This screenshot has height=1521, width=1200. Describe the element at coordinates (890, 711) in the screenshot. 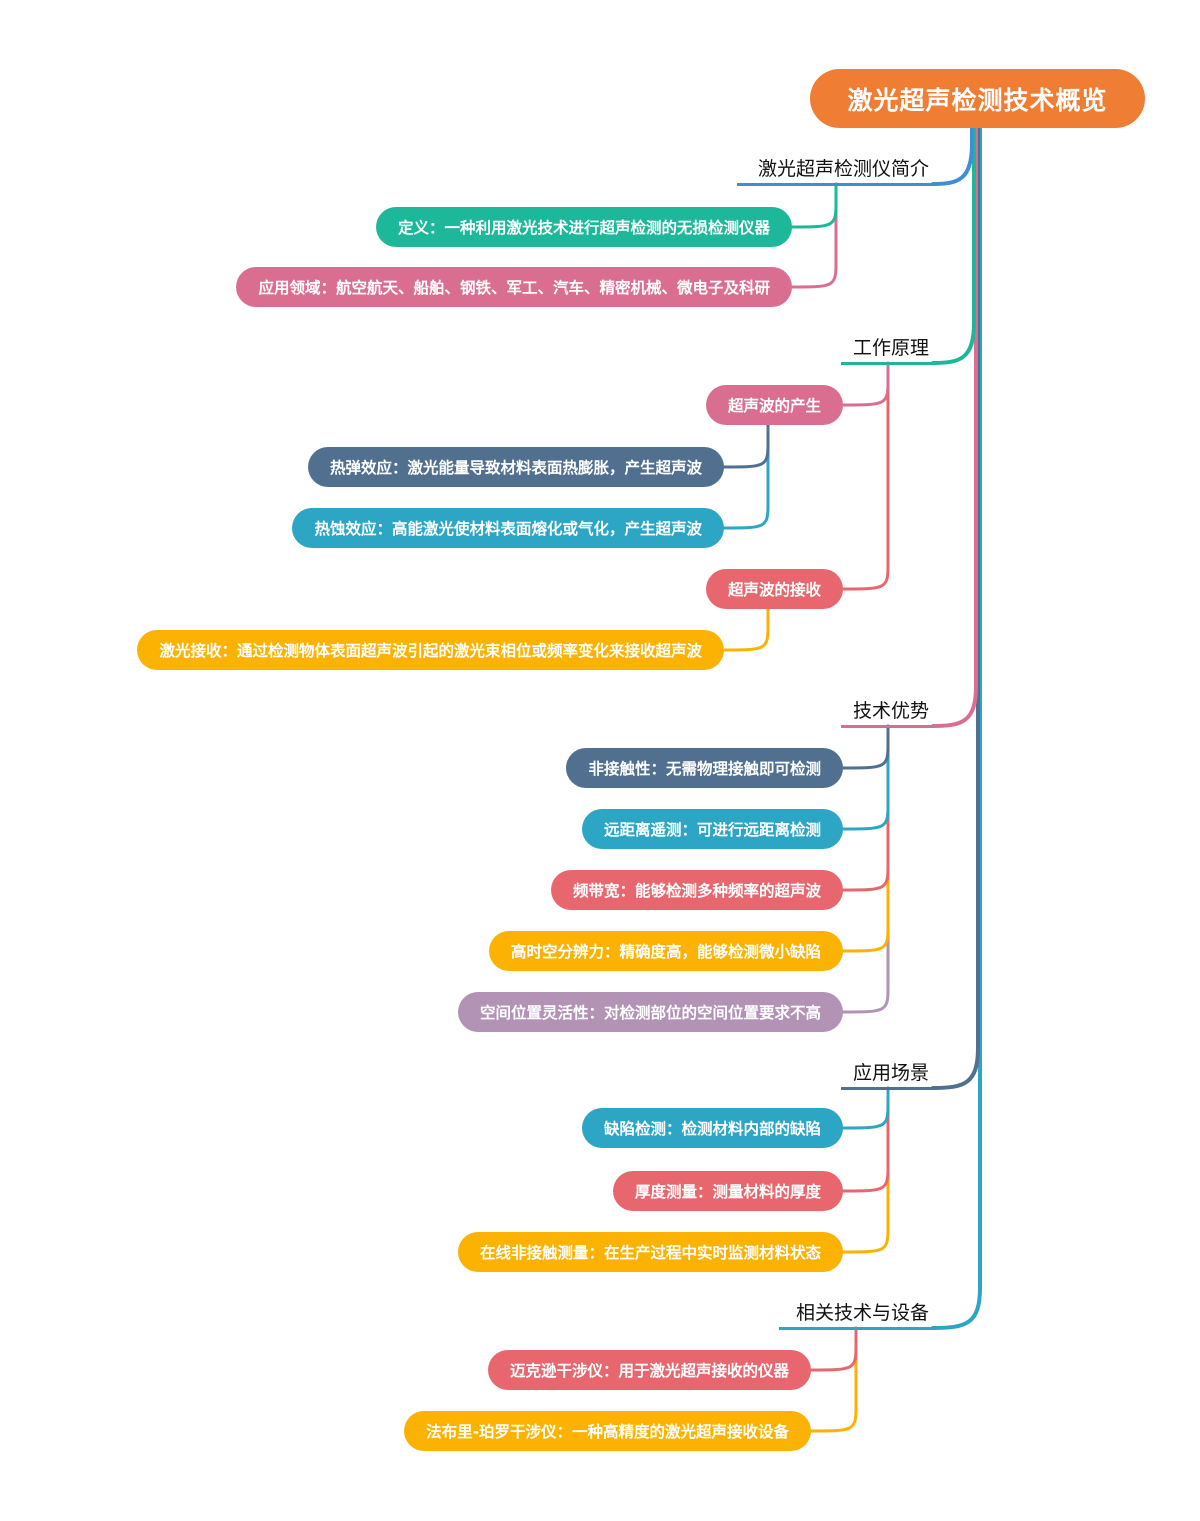

I see `branch-topic-3: 技术优势` at that location.